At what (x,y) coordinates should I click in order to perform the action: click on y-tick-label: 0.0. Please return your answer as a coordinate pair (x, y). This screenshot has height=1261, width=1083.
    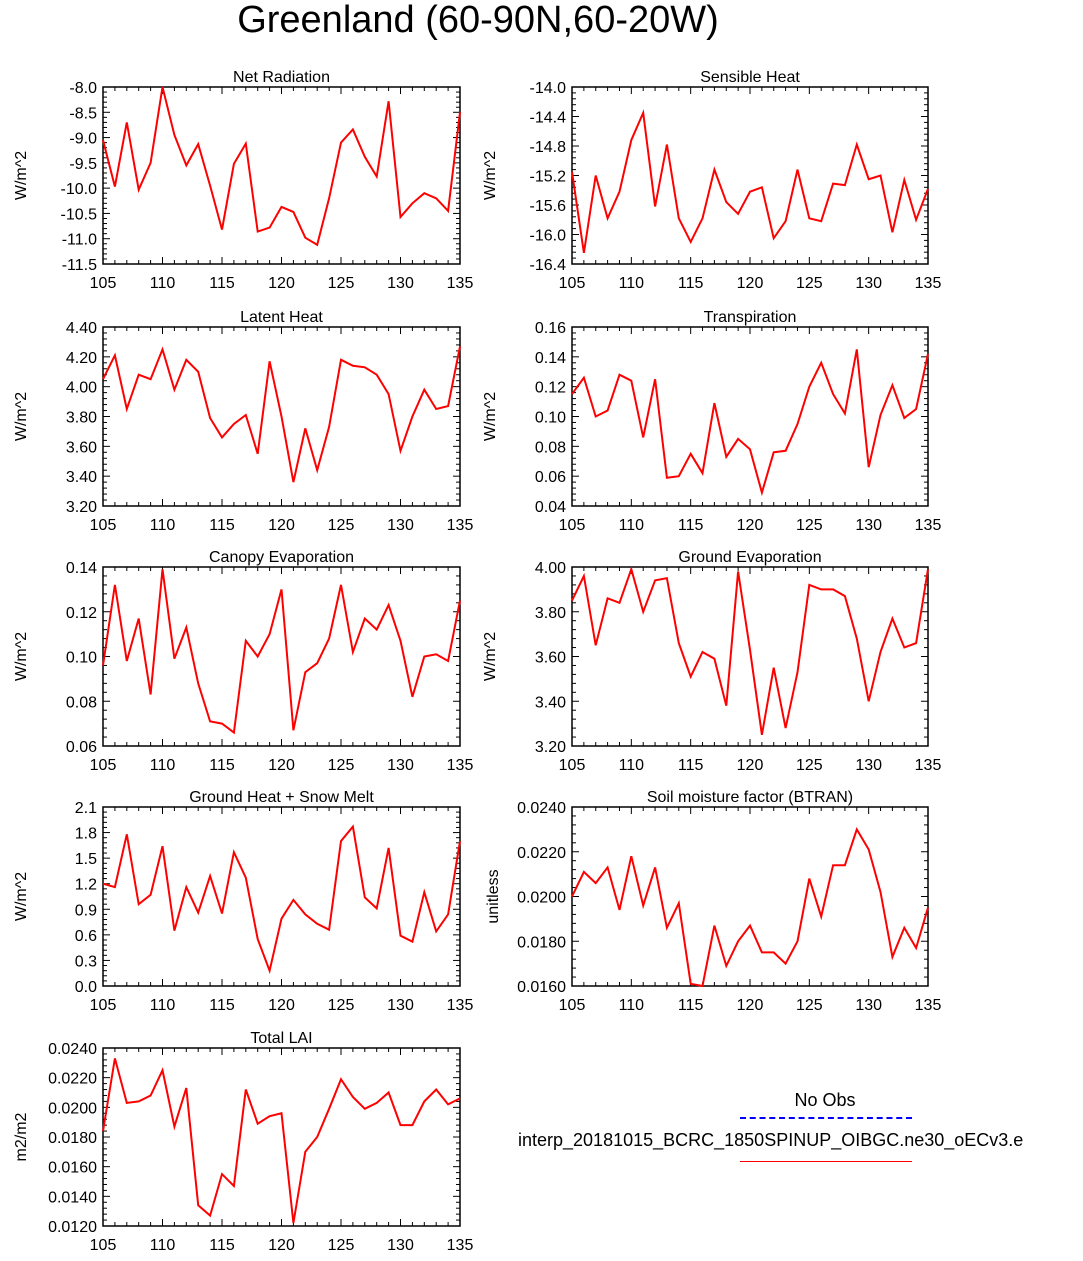
    Looking at the image, I should click on (86, 987).